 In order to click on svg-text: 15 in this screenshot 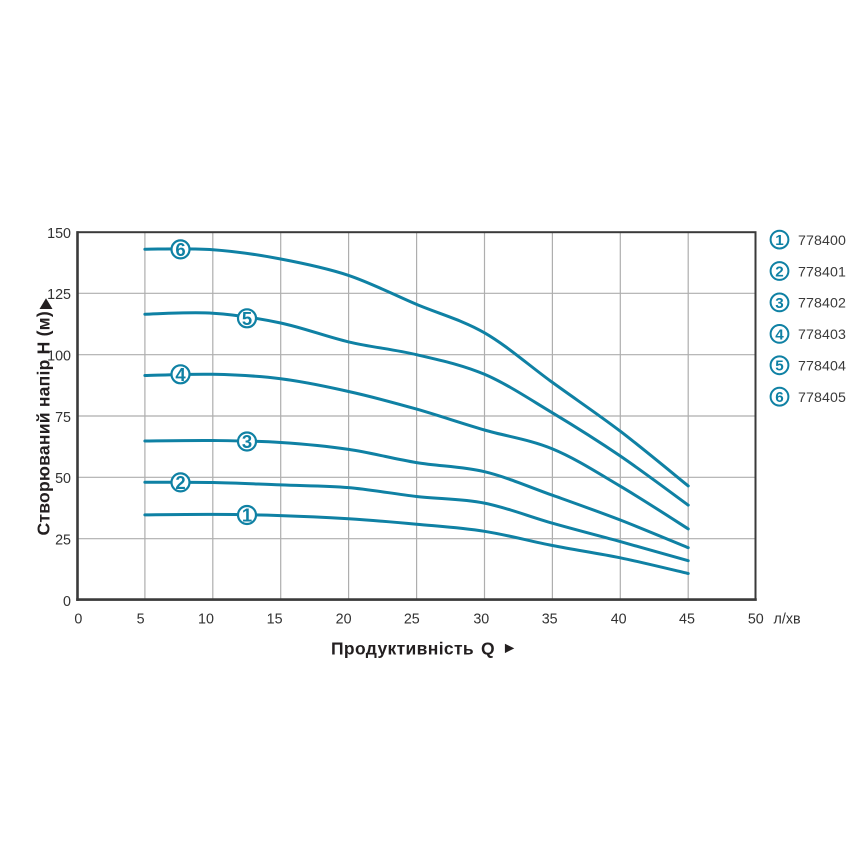, I will do `click(275, 619)`.